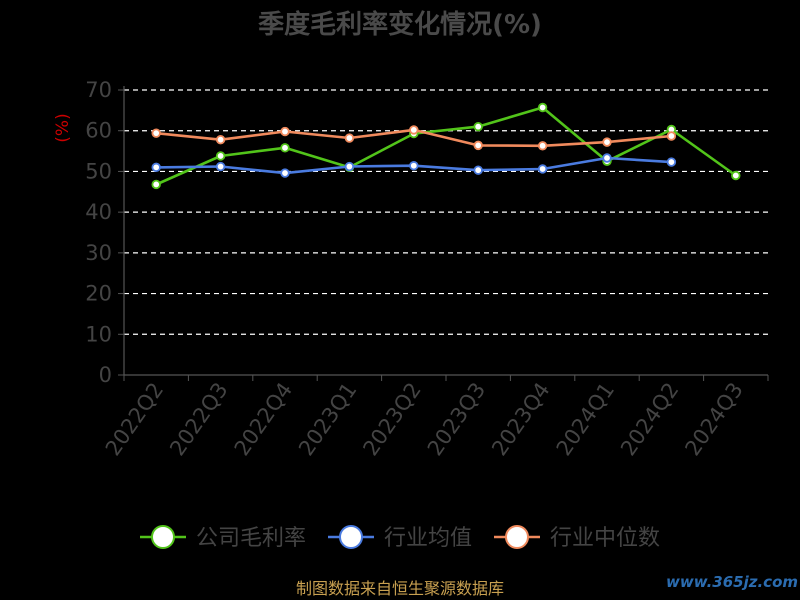 The height and width of the screenshot is (600, 800). I want to click on x-tick-label: 2022Q3, so click(198, 419).